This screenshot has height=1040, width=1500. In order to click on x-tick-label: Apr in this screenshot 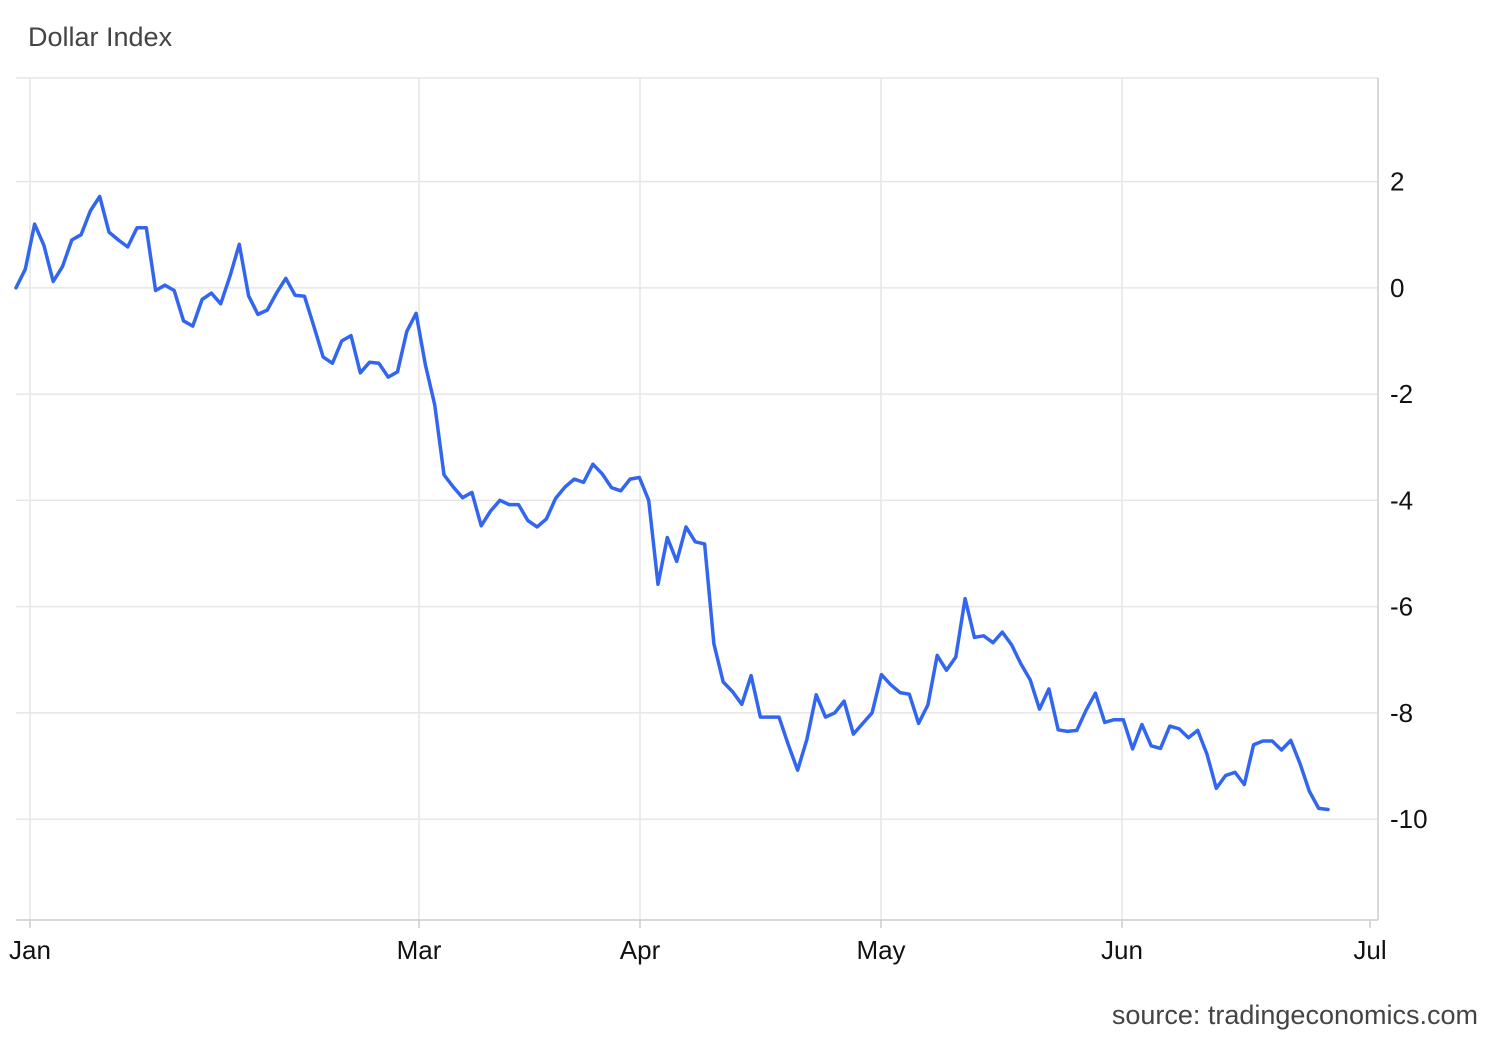, I will do `click(640, 950)`.